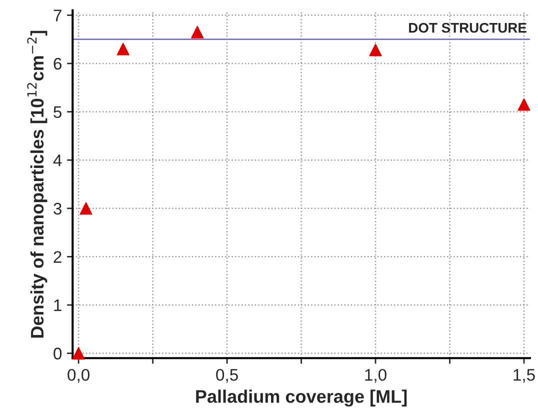 Image resolution: width=538 pixels, height=414 pixels. I want to click on x-tick-label: 1,5, so click(524, 376).